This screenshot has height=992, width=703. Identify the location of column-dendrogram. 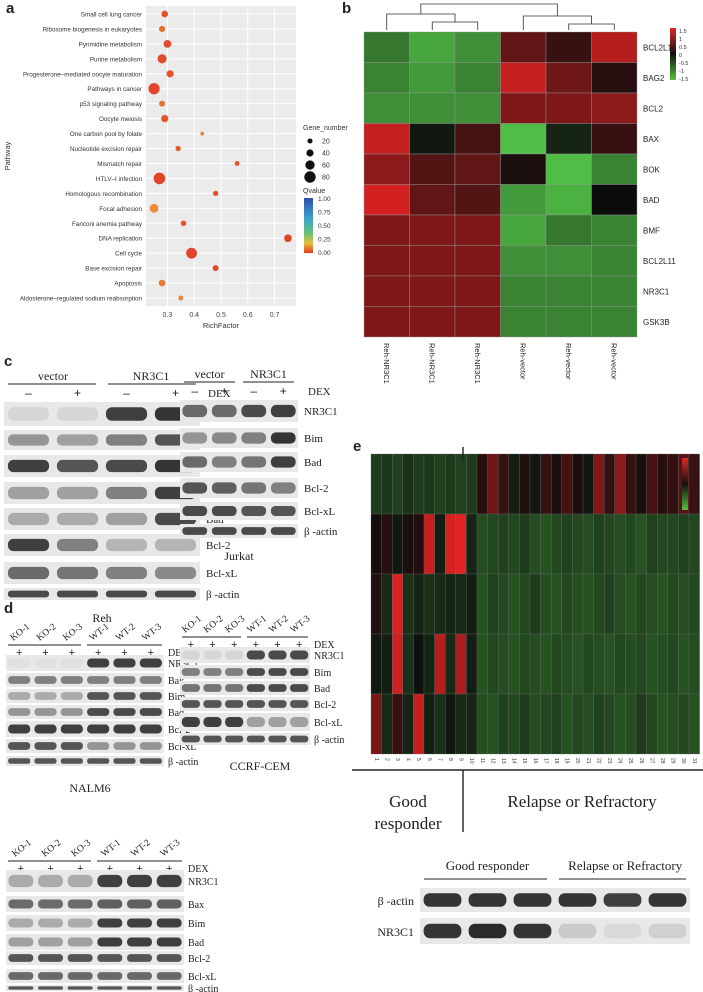
(500, 16).